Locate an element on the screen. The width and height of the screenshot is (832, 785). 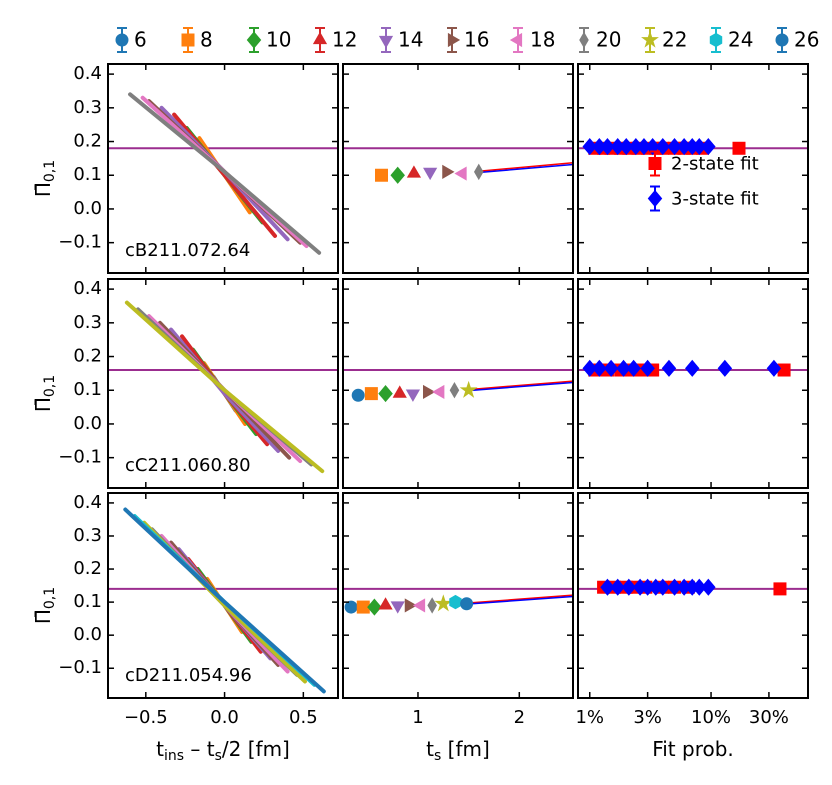
legend-label: 3-state fit is located at coordinates (715, 199).